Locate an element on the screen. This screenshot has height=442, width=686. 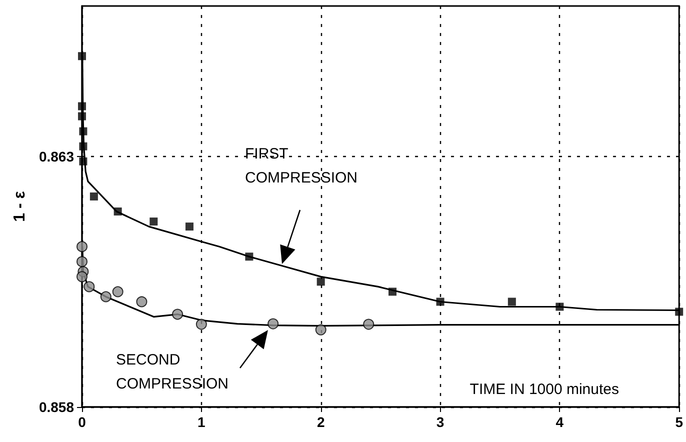
x-tick-label: 0 is located at coordinates (82, 422).